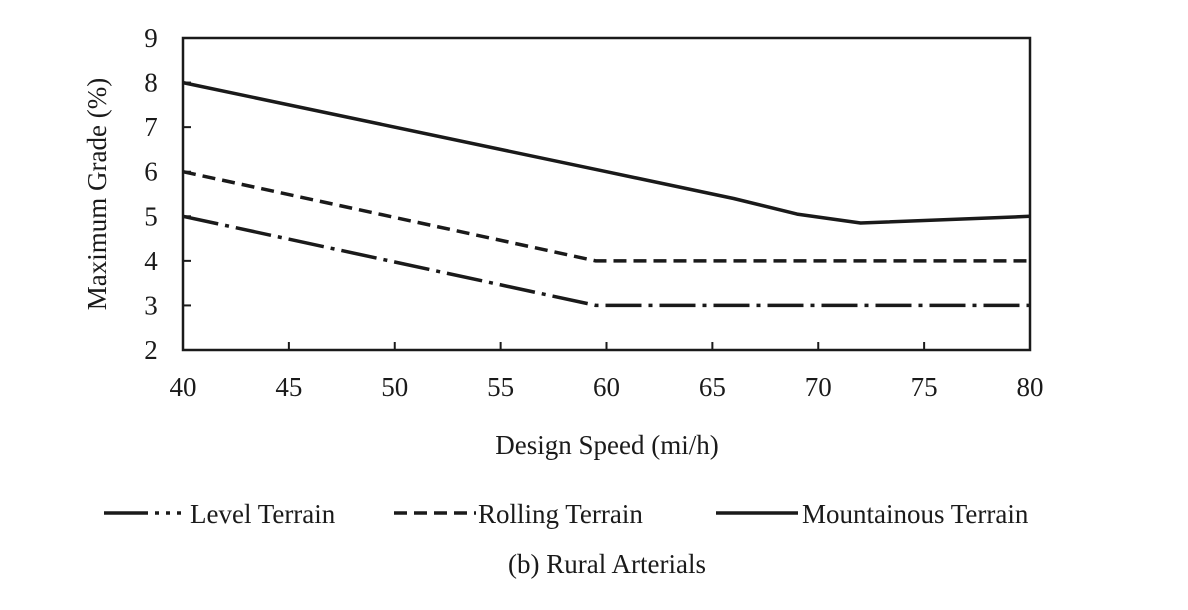 This screenshot has width=1188, height=610. What do you see at coordinates (606, 261) in the screenshot?
I see `series-line-level-terrain` at bounding box center [606, 261].